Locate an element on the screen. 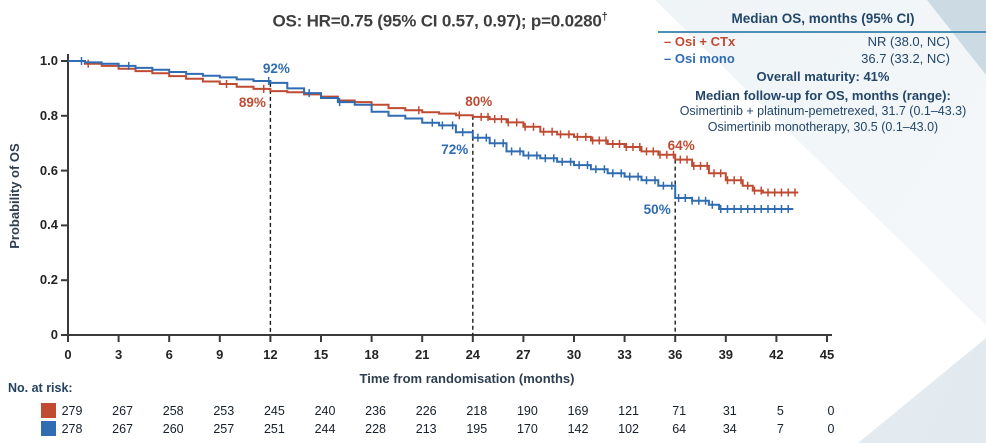 This screenshot has height=443, width=986. overall-maturity: Overall maturity: 41% is located at coordinates (823, 76).